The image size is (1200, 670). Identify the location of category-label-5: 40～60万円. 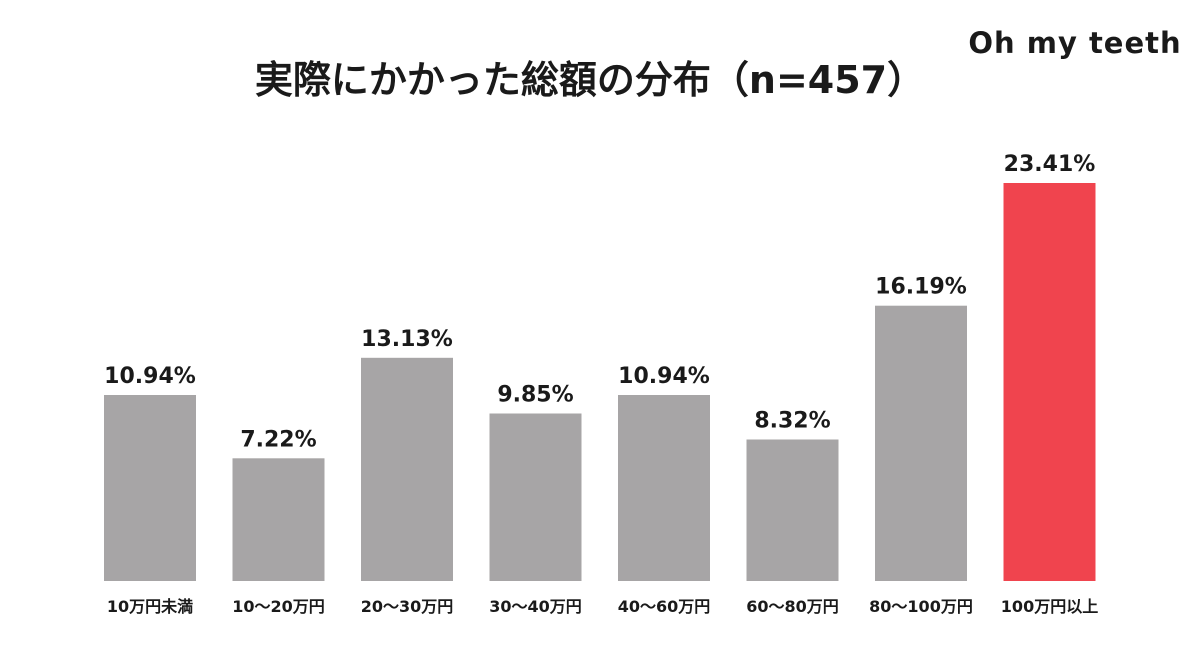
(664, 606).